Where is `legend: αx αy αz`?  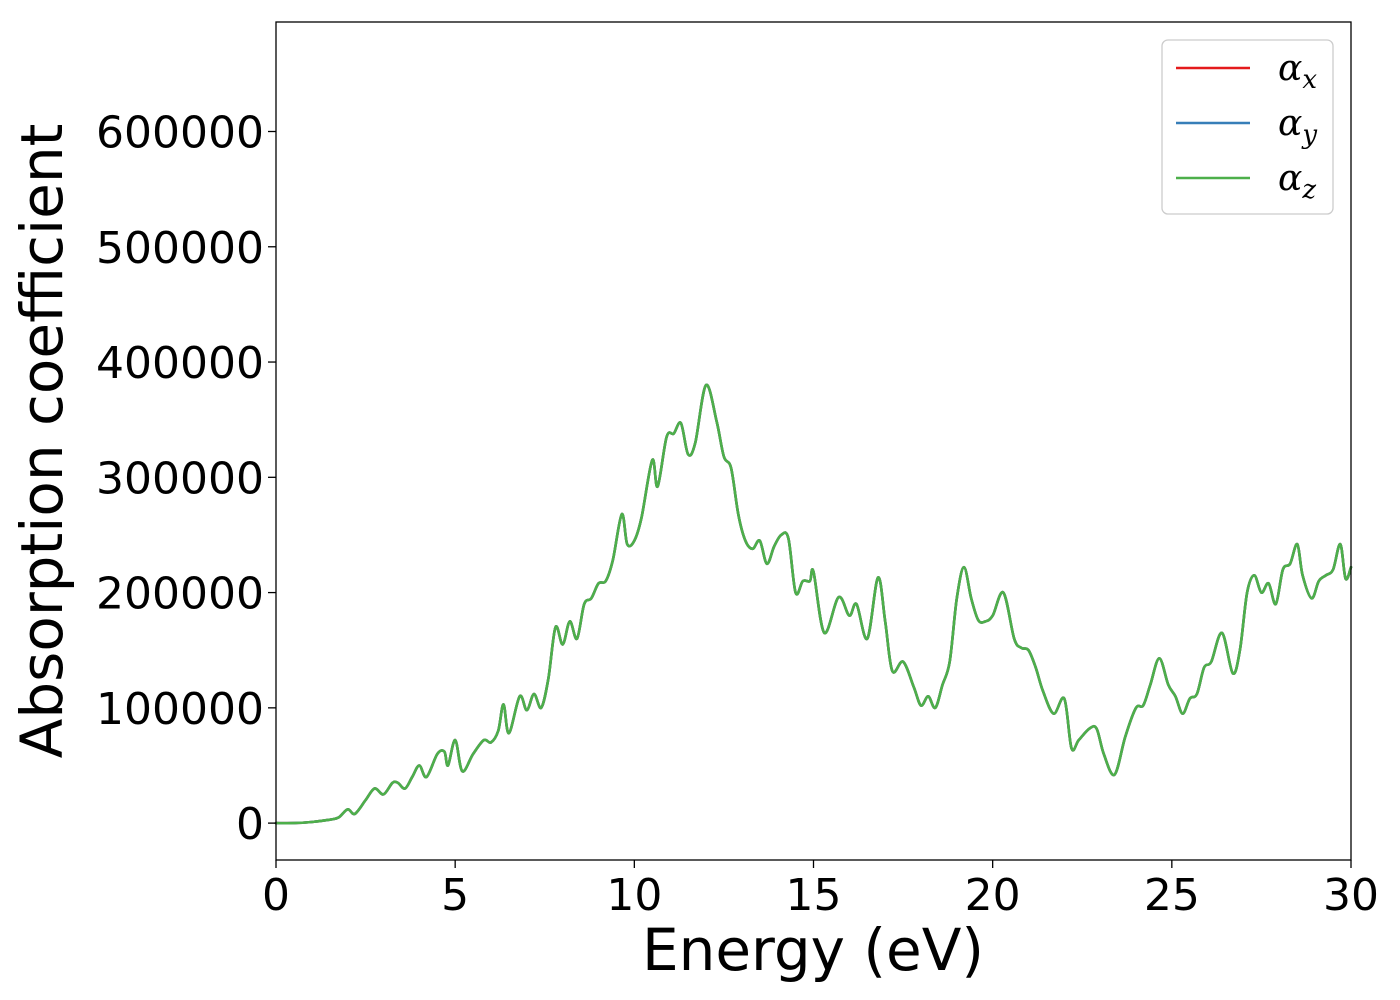
legend: αx αy αz is located at coordinates (1247, 127).